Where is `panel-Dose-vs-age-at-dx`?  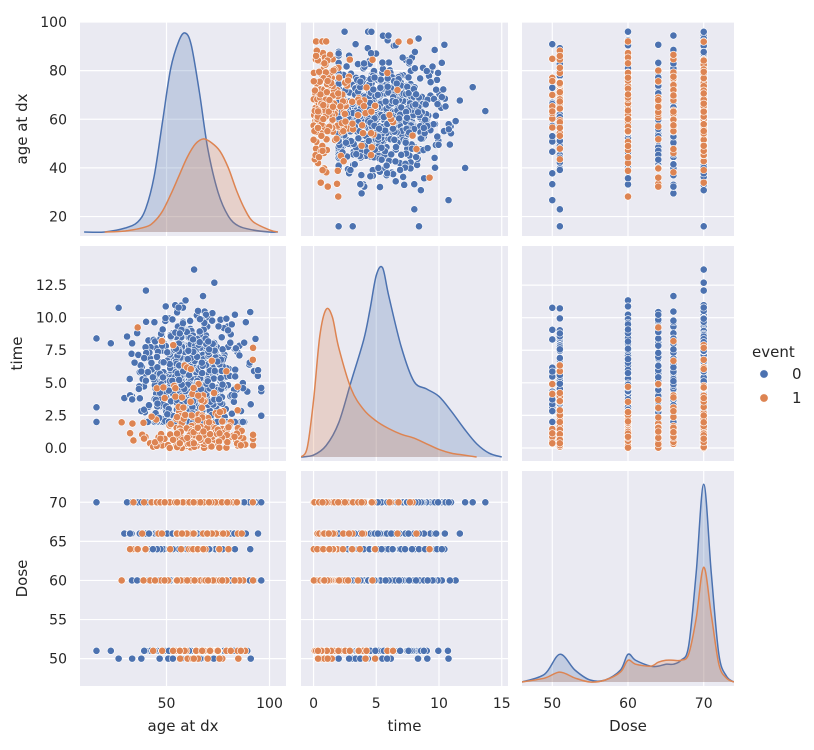
panel-Dose-vs-age-at-dx is located at coordinates (183, 578).